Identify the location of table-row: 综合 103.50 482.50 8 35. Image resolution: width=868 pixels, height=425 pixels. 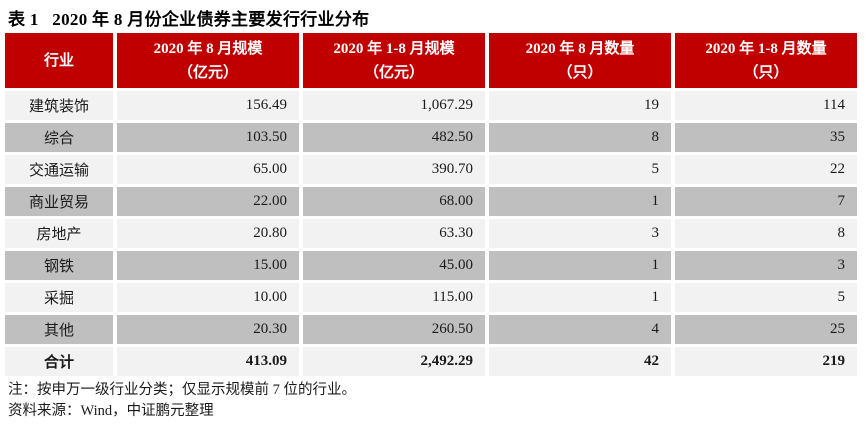
(431, 137).